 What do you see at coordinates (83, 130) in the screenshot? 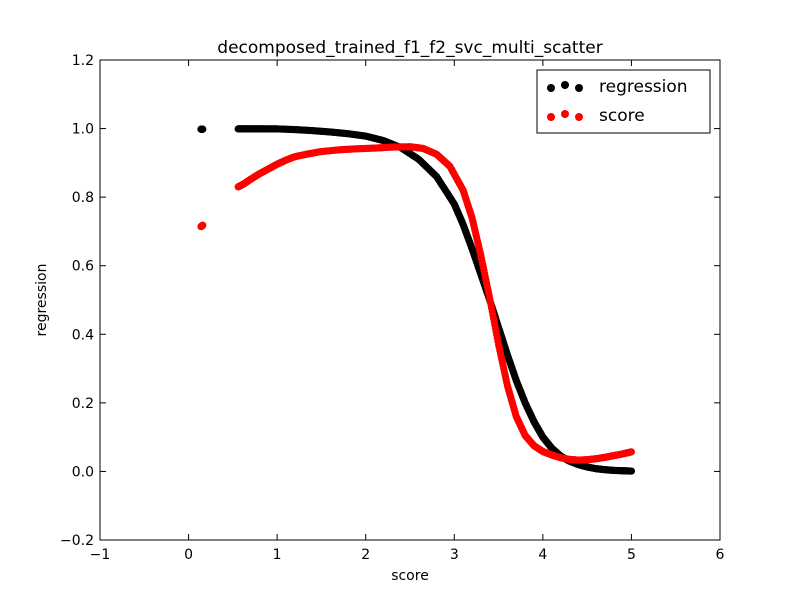
I see `y-tick-label: 1.0` at bounding box center [83, 130].